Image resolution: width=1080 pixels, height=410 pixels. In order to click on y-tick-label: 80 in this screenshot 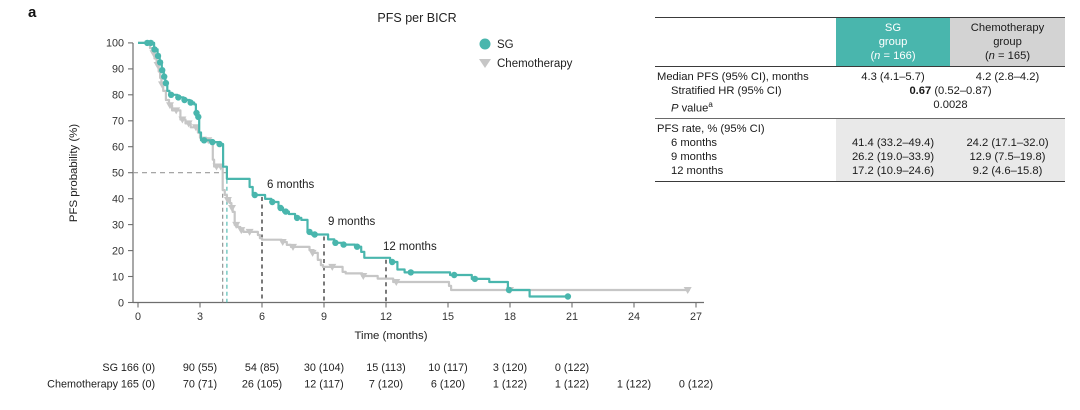, I will do `click(118, 96)`.